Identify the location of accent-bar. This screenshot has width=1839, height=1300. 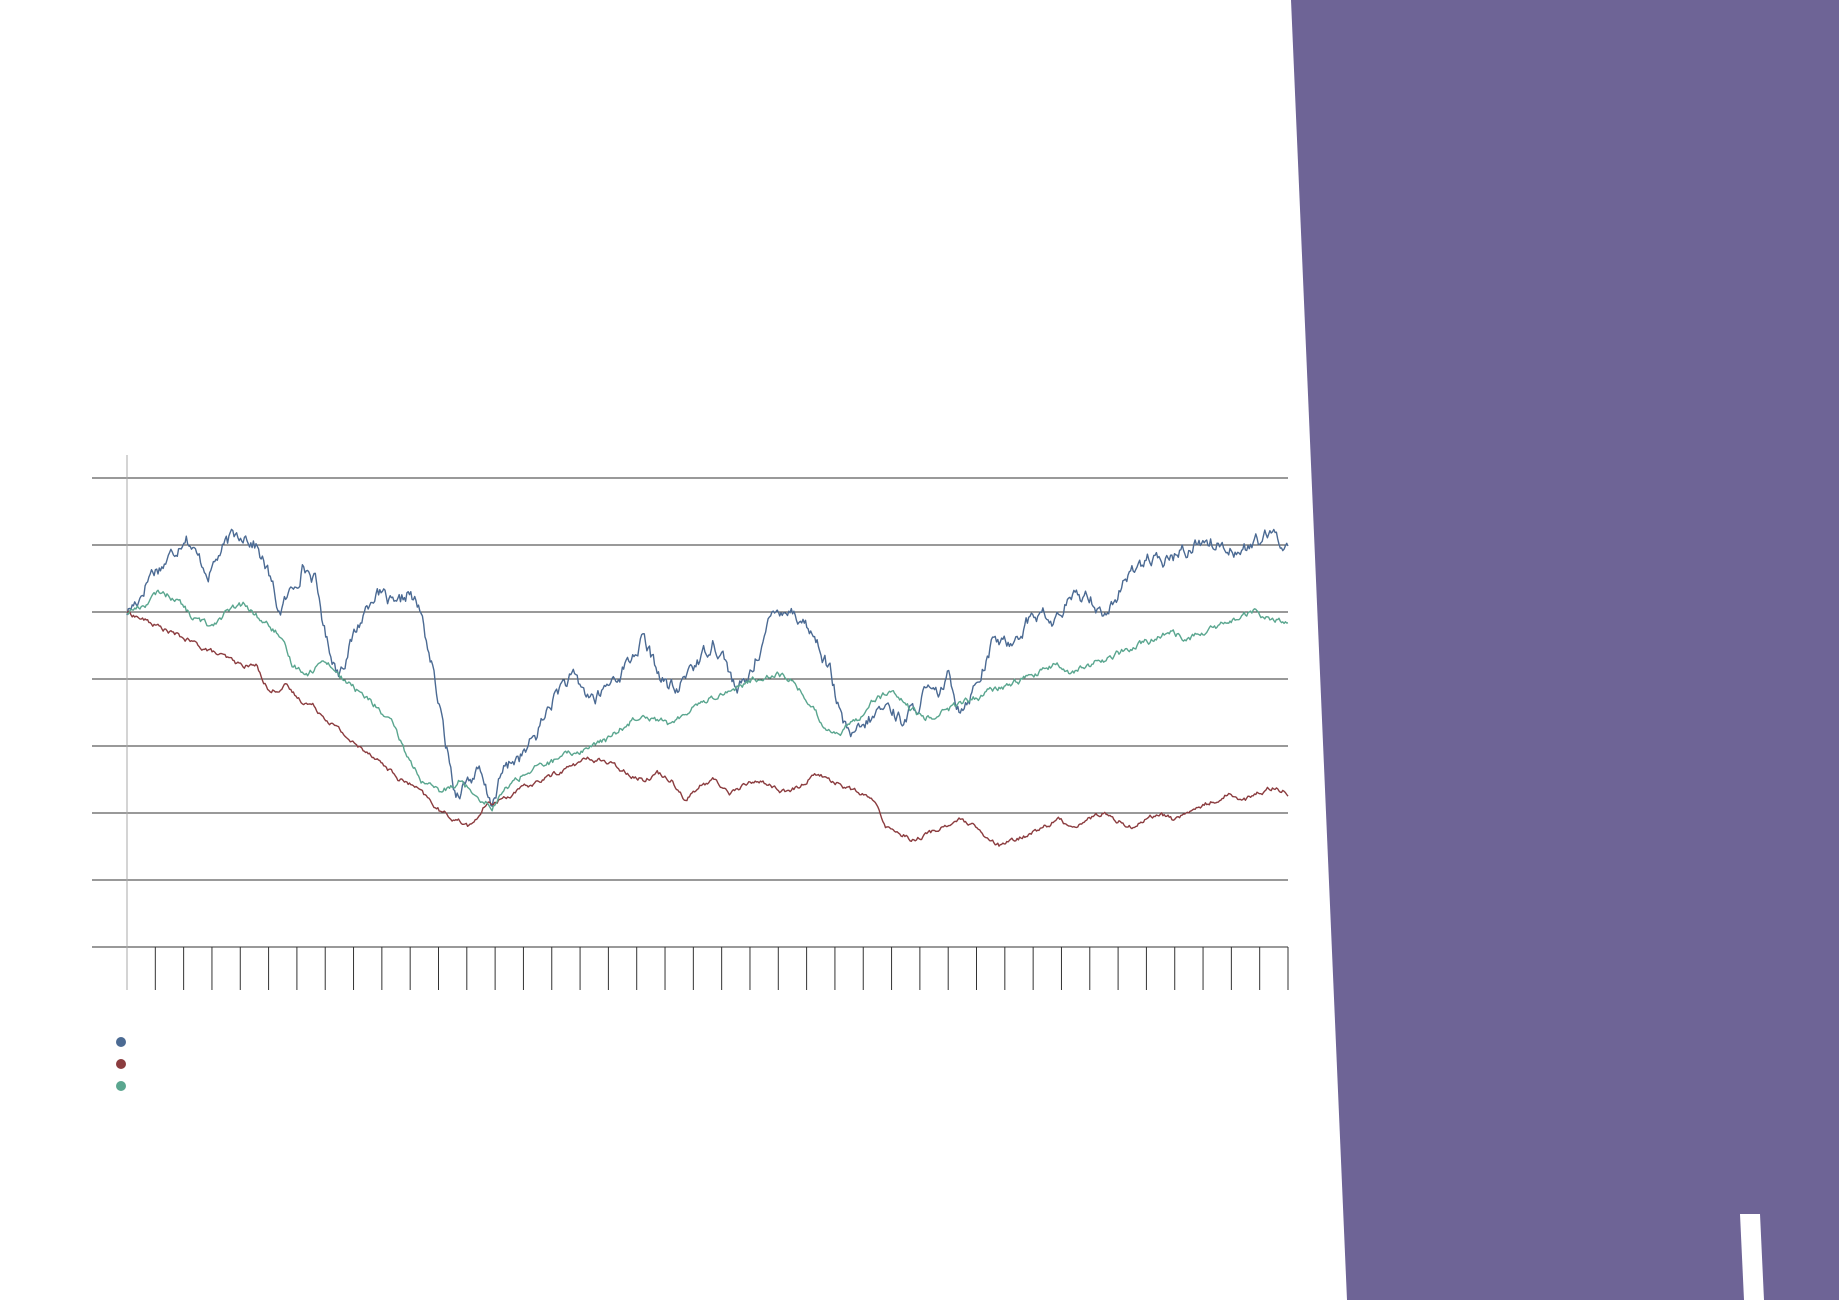
(1752, 1257).